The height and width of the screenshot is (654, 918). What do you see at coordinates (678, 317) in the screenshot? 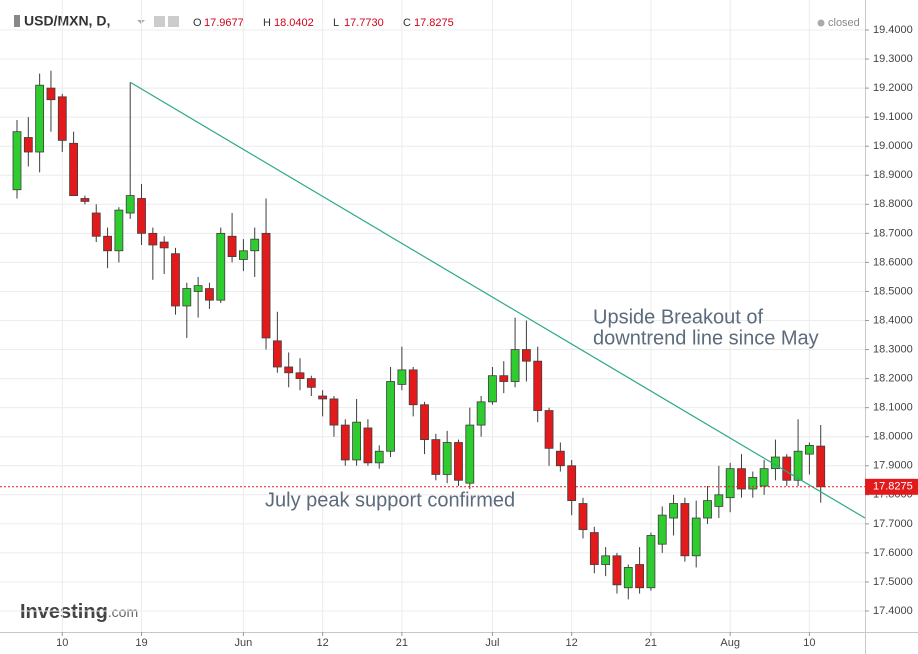
I see `annotation: Upside Breakout of` at bounding box center [678, 317].